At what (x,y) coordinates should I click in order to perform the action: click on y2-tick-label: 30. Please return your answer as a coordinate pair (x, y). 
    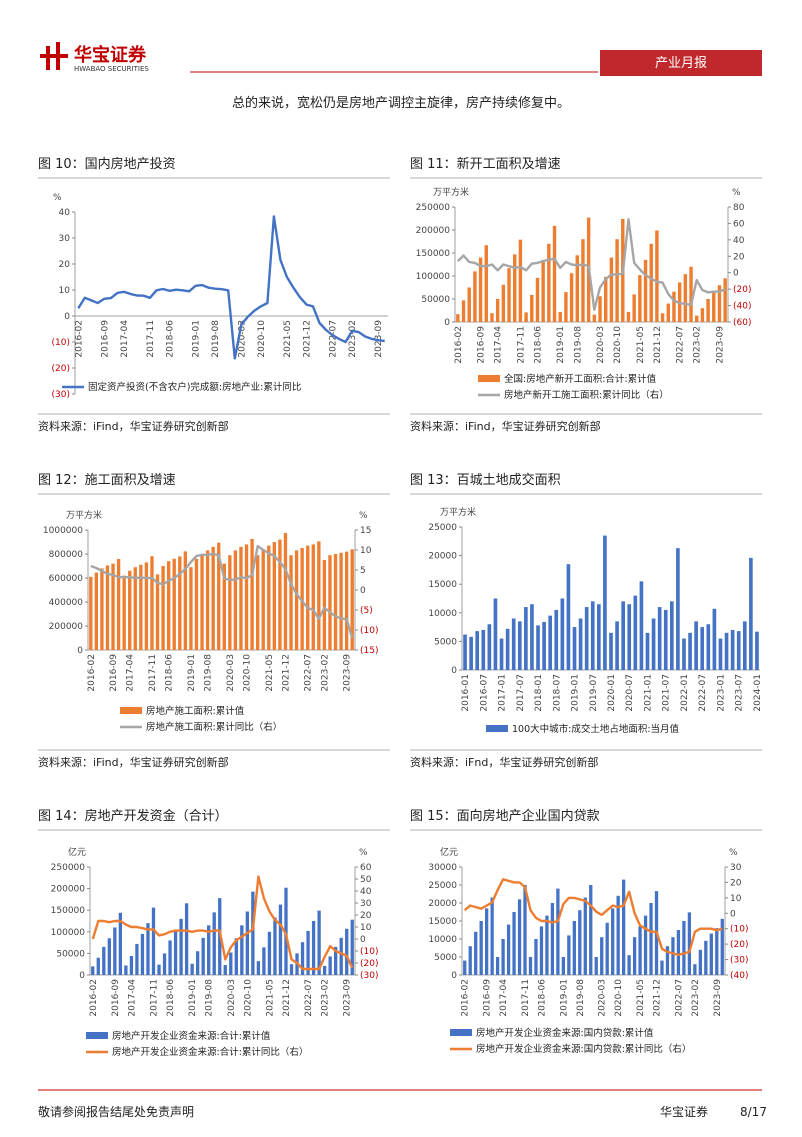
    Looking at the image, I should click on (366, 904).